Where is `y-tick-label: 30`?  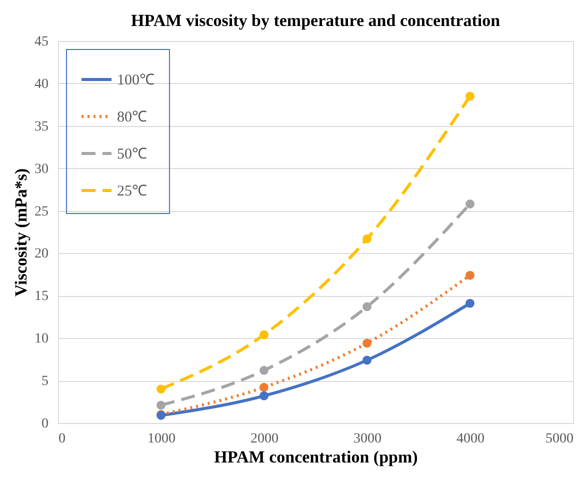 y-tick-label: 30 is located at coordinates (41, 169).